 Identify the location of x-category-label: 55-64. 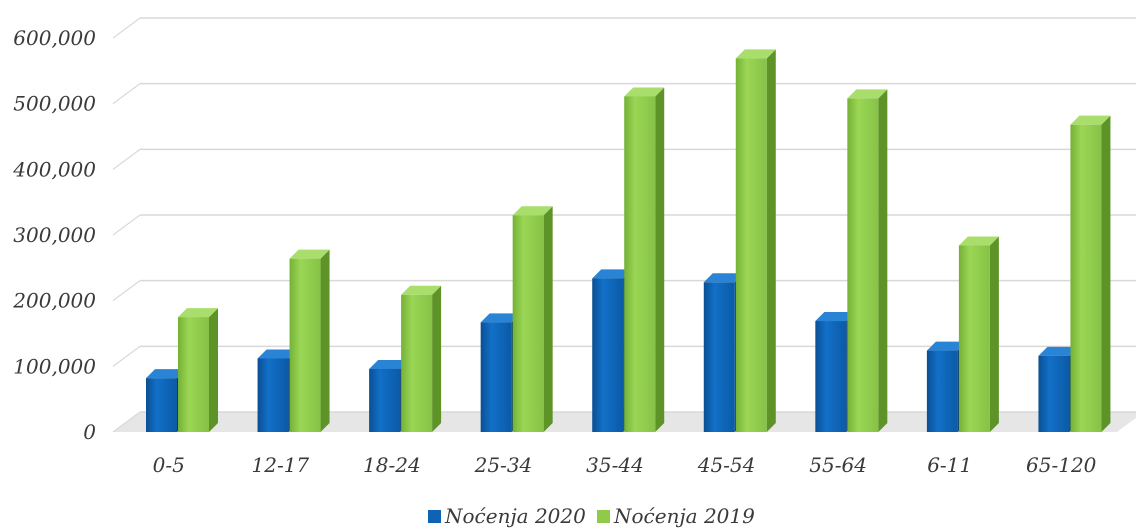
(838, 465).